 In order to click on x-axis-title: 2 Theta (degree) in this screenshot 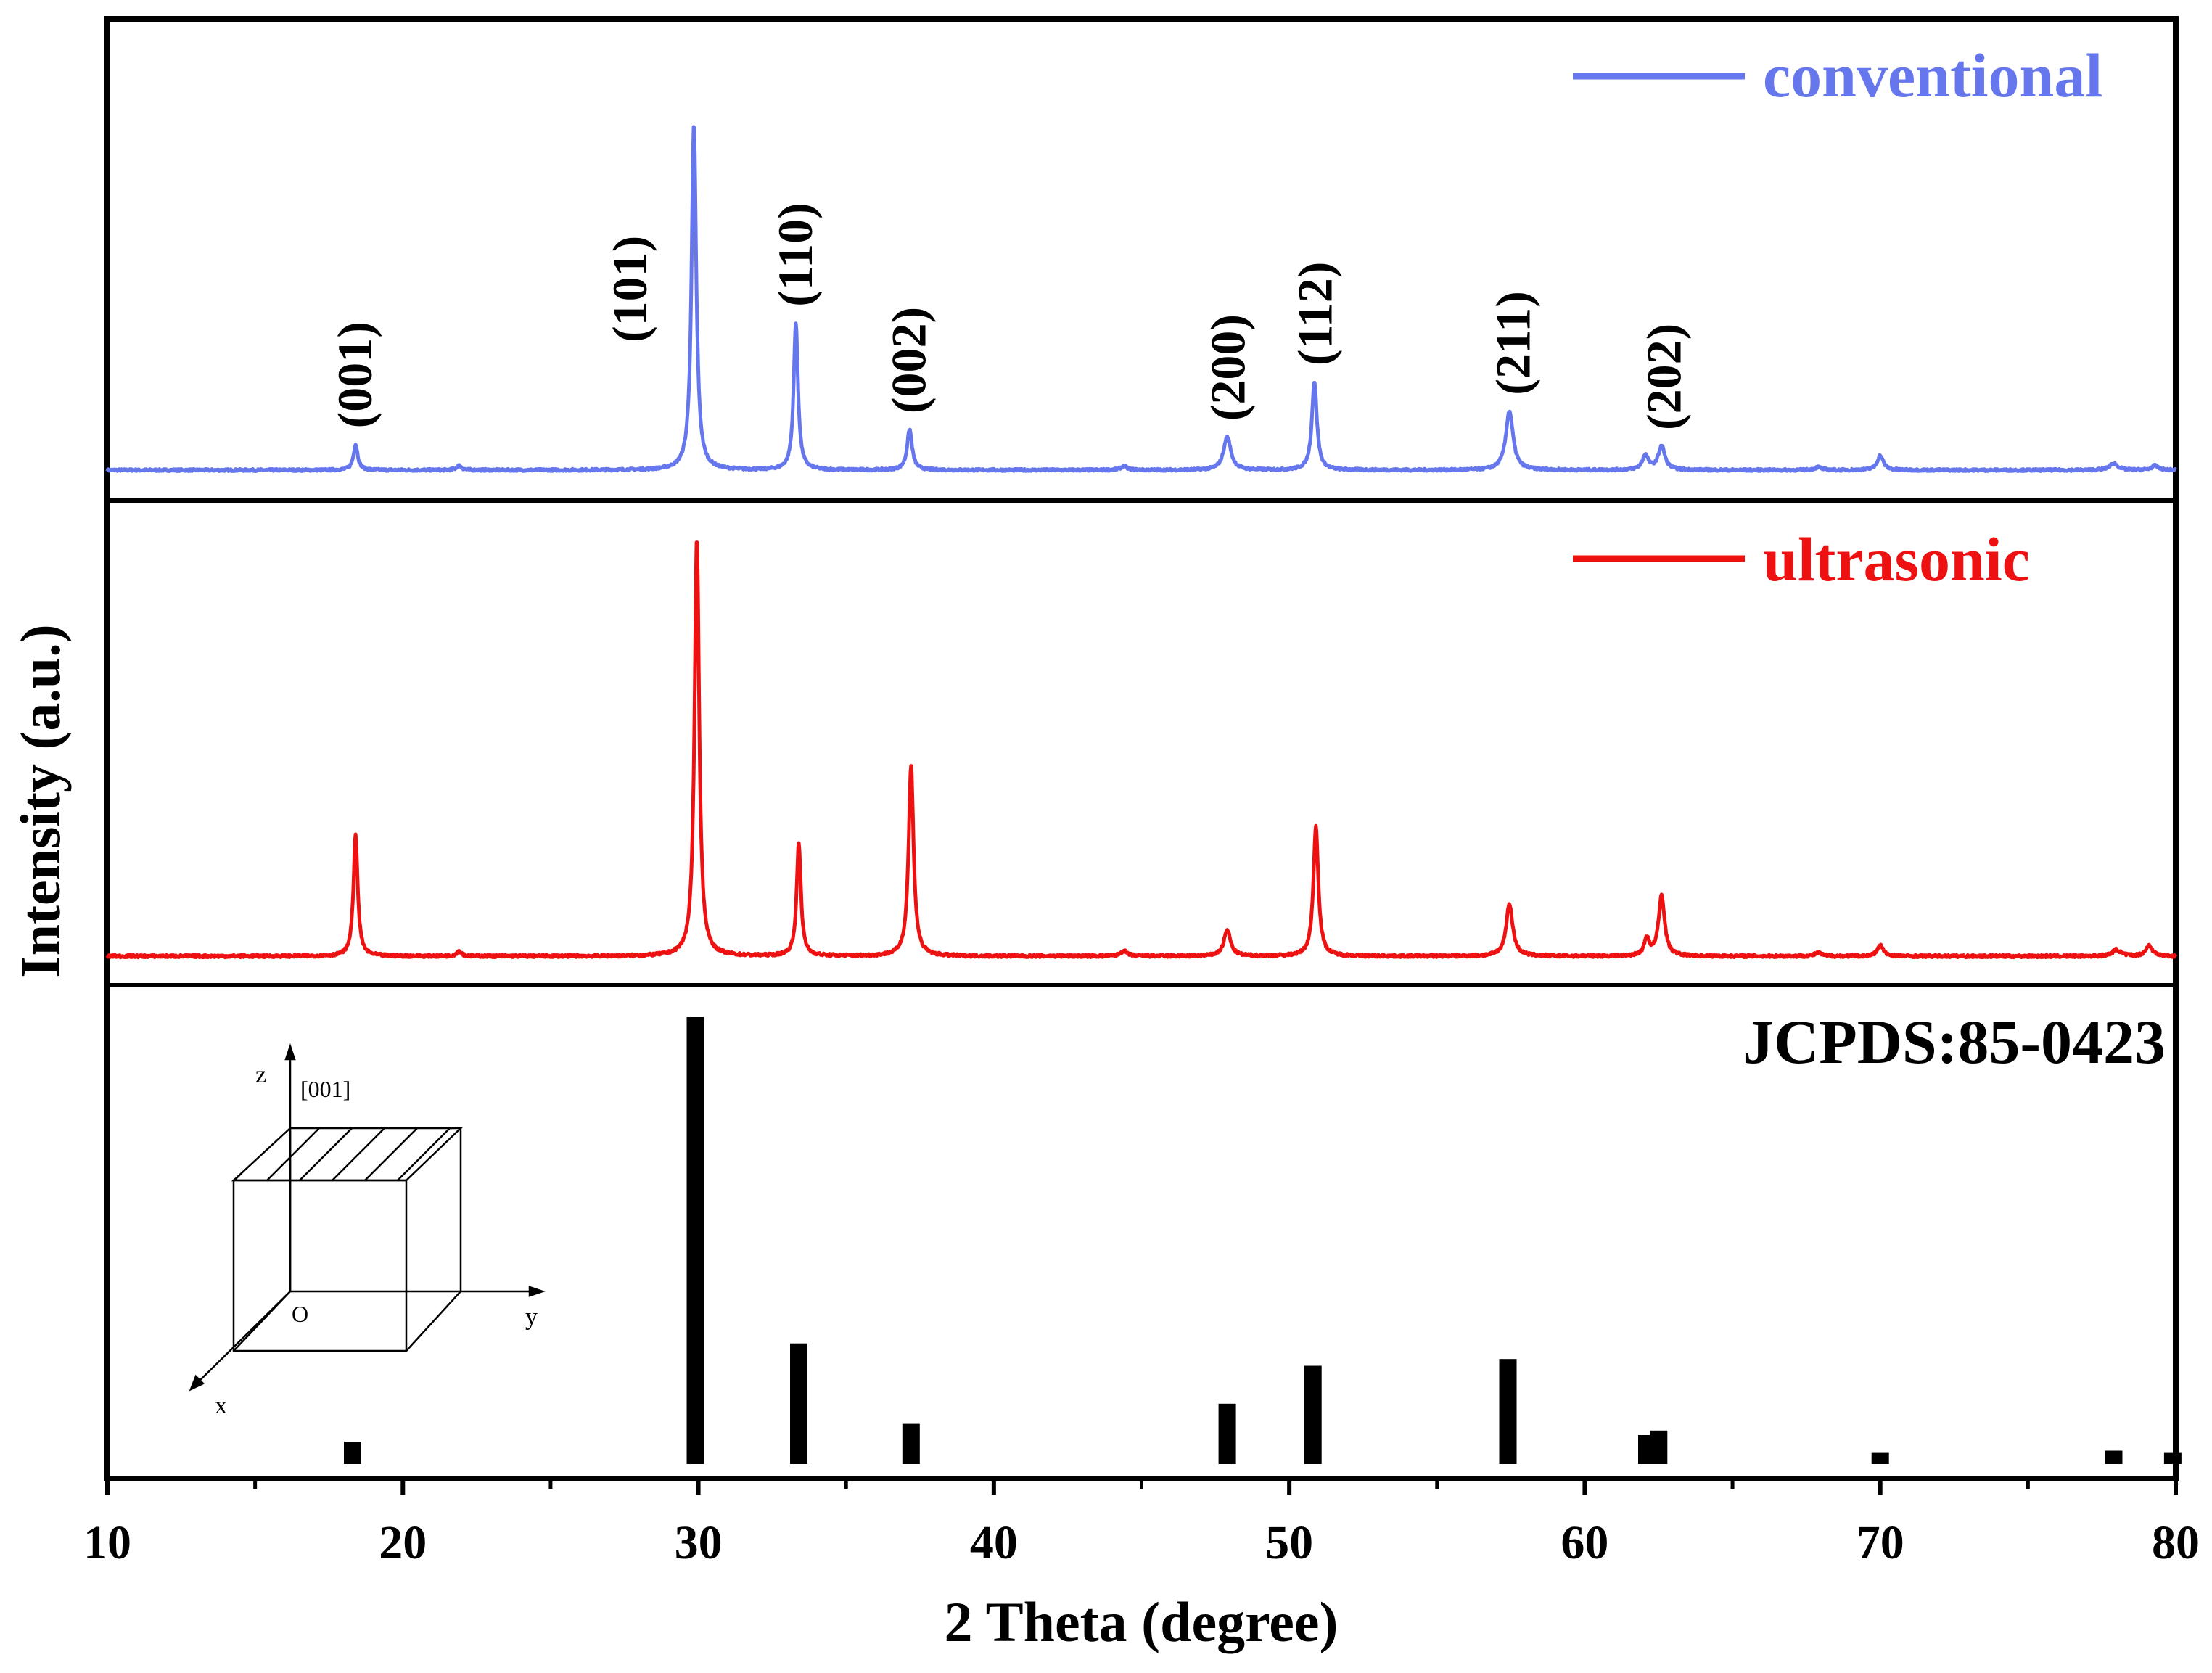, I will do `click(1142, 1621)`.